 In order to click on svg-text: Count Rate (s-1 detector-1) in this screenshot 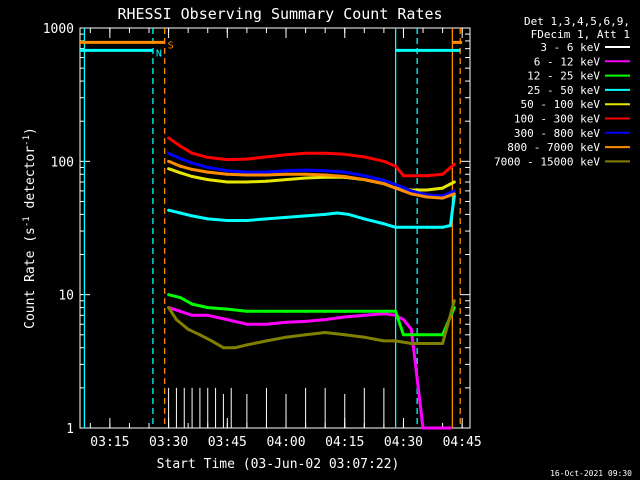, I will do `click(30, 228)`.